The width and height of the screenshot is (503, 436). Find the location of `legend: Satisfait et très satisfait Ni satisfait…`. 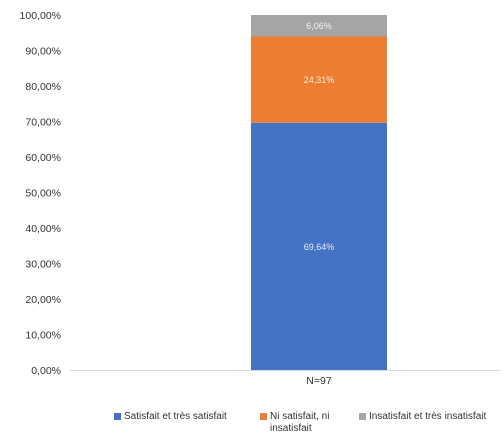

legend: Satisfait et très satisfait Ni satisfait… is located at coordinates (251, 423).